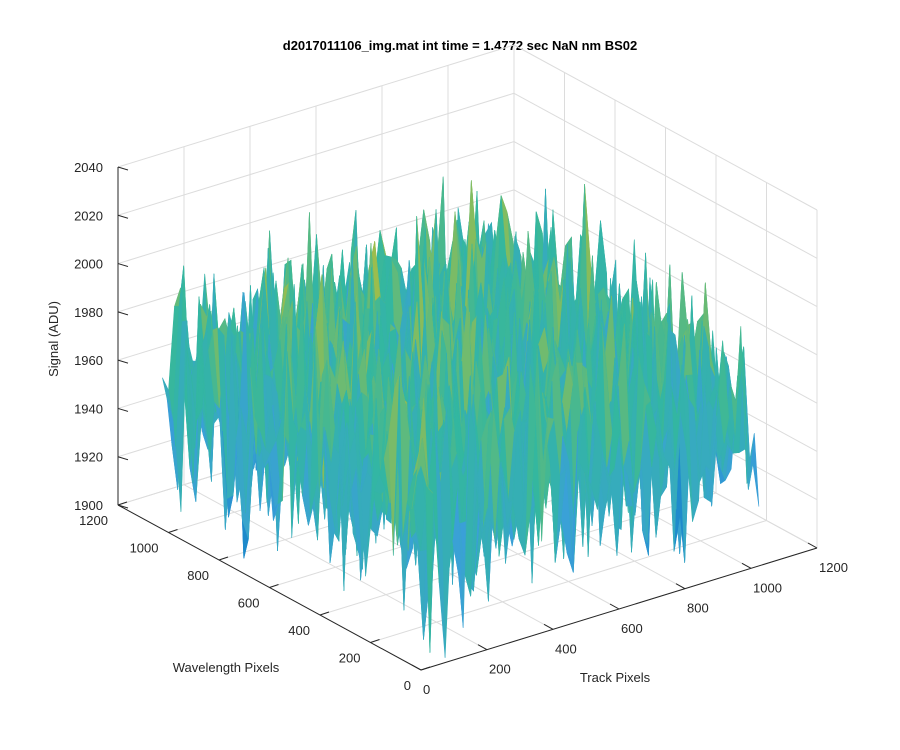  Describe the element at coordinates (568, 581) in the screenshot. I see `floor-grid-line` at that location.